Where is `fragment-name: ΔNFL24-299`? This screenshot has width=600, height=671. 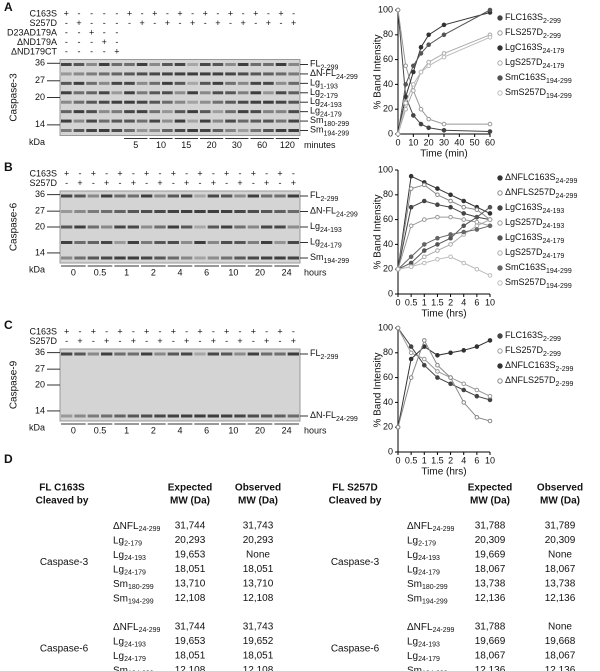 fragment-name: ΔNFL24-299 is located at coordinates (430, 527).